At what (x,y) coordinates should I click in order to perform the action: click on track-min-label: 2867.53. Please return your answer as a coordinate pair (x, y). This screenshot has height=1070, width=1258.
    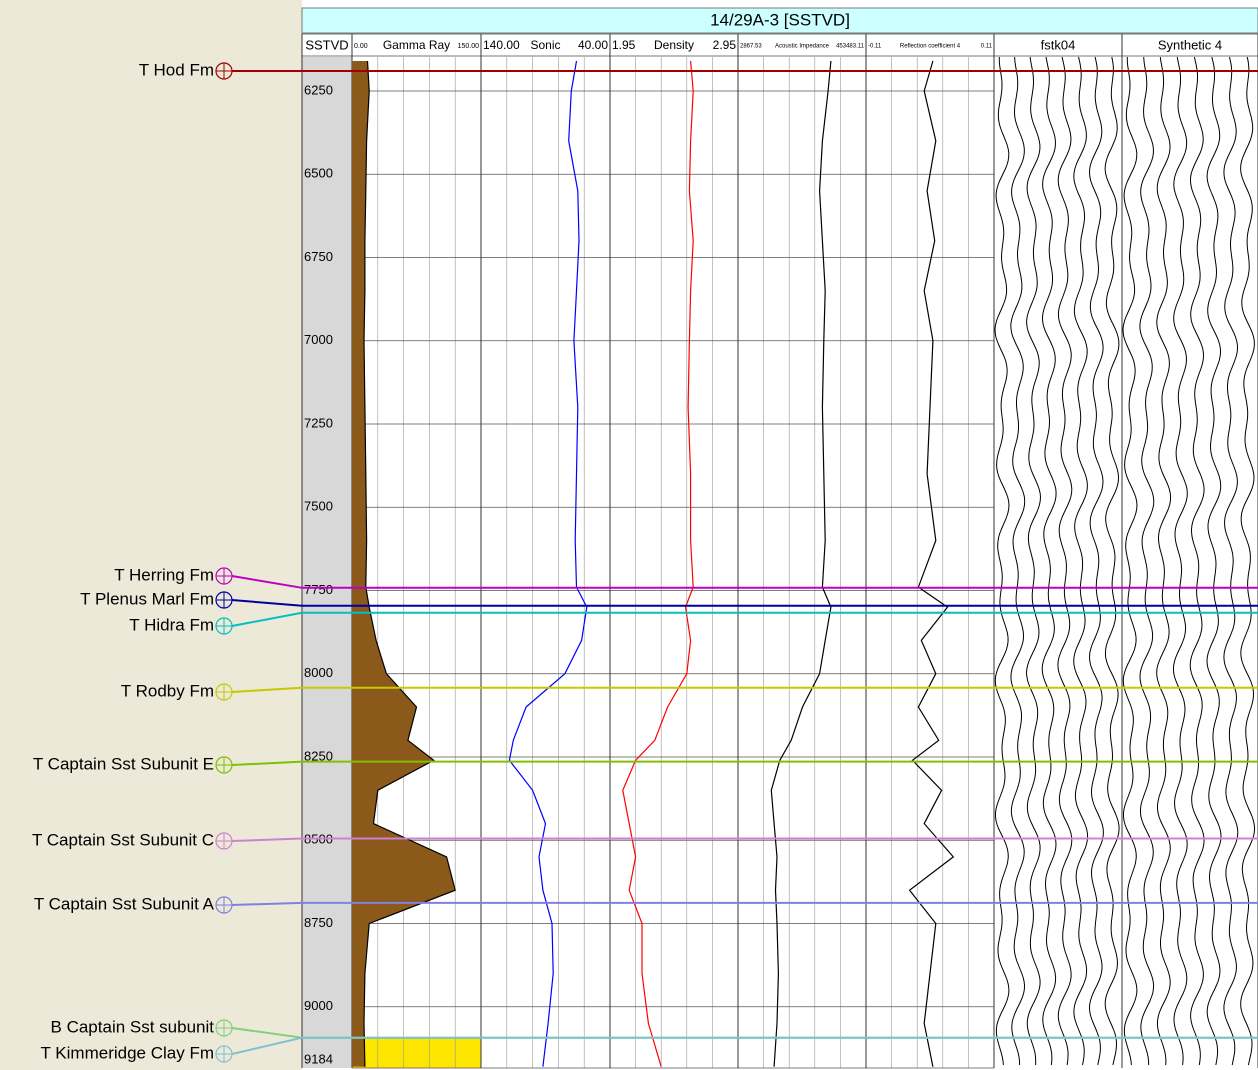
    Looking at the image, I should click on (751, 47).